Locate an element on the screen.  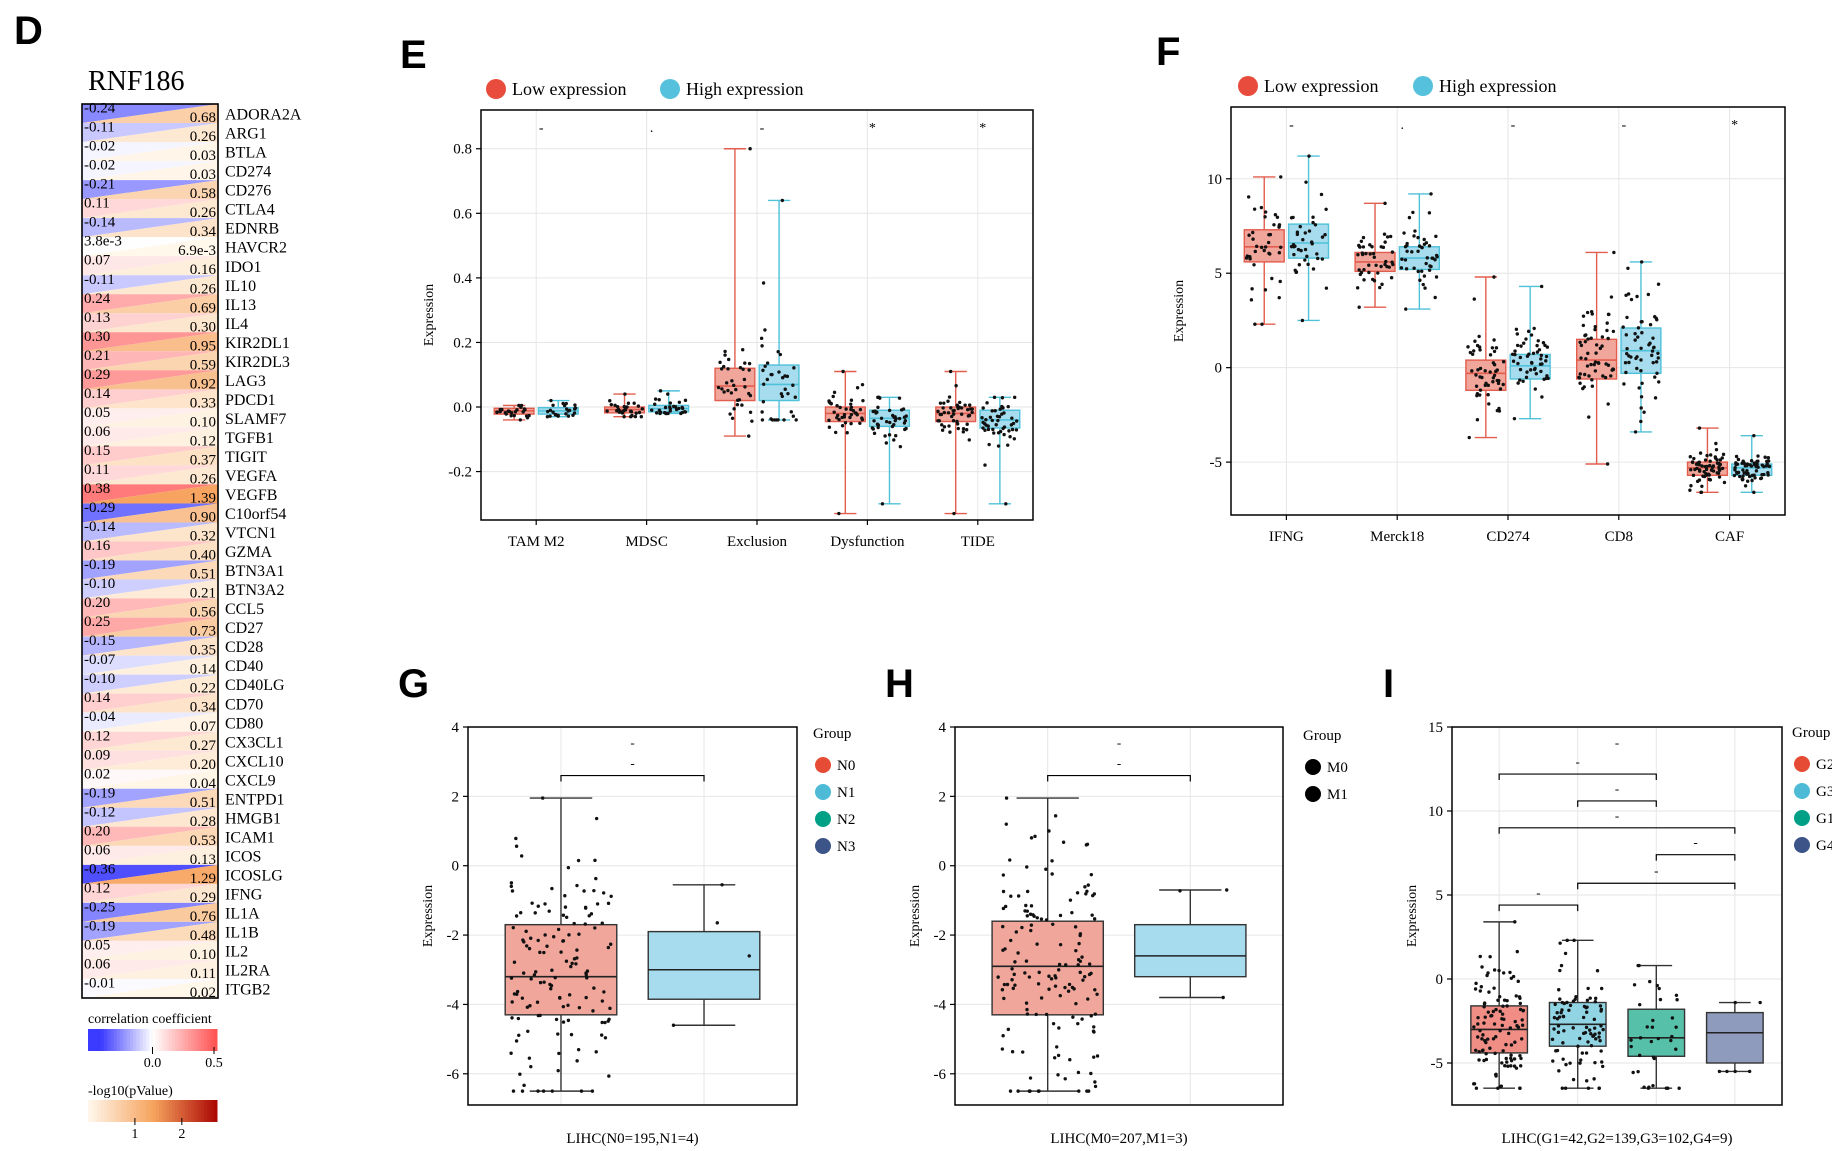
y-axis-label: Expression is located at coordinates (915, 916).